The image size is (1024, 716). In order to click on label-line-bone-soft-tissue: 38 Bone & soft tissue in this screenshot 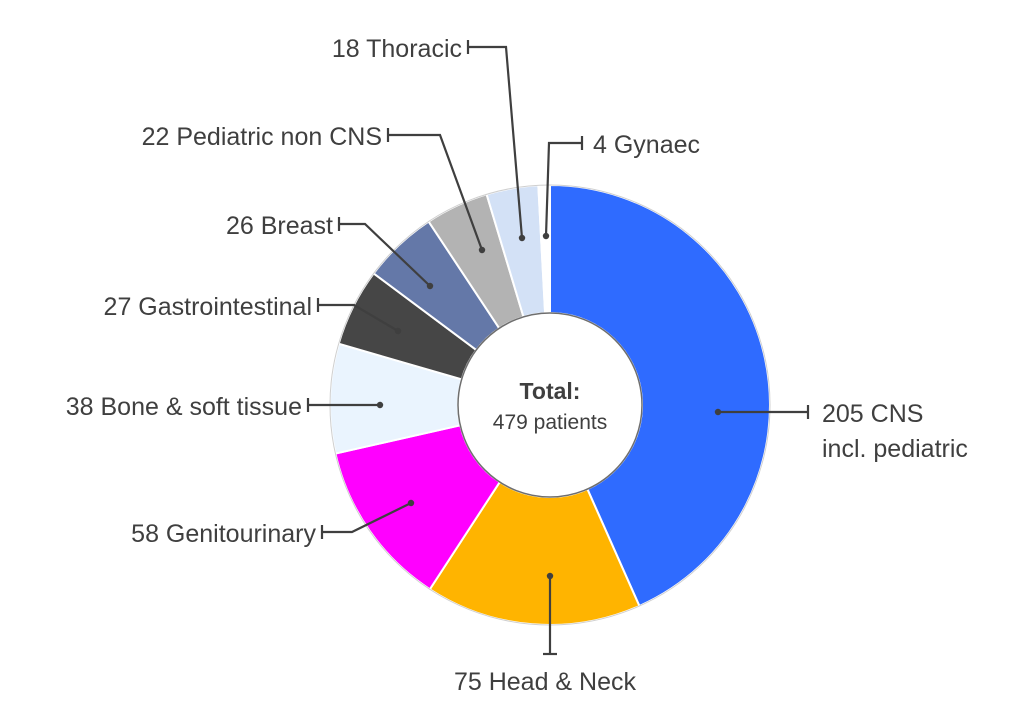, I will do `click(184, 407)`.